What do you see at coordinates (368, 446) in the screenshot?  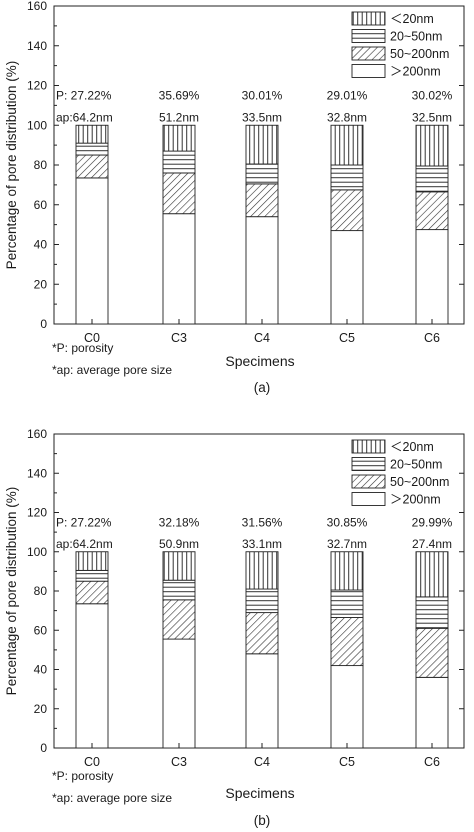 I see `legend-swatch-vertical-lines` at bounding box center [368, 446].